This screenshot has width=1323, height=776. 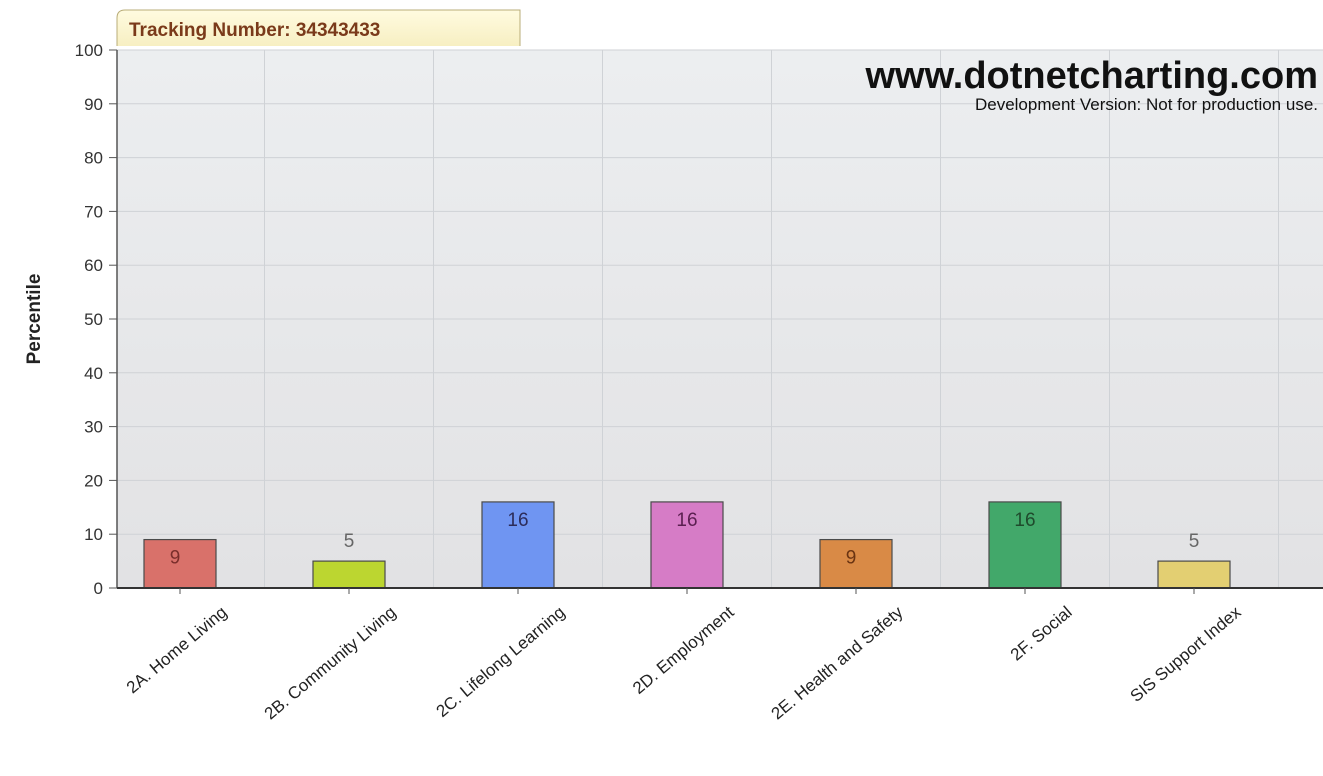 I want to click on y-tick-label: 50, so click(x=93, y=319).